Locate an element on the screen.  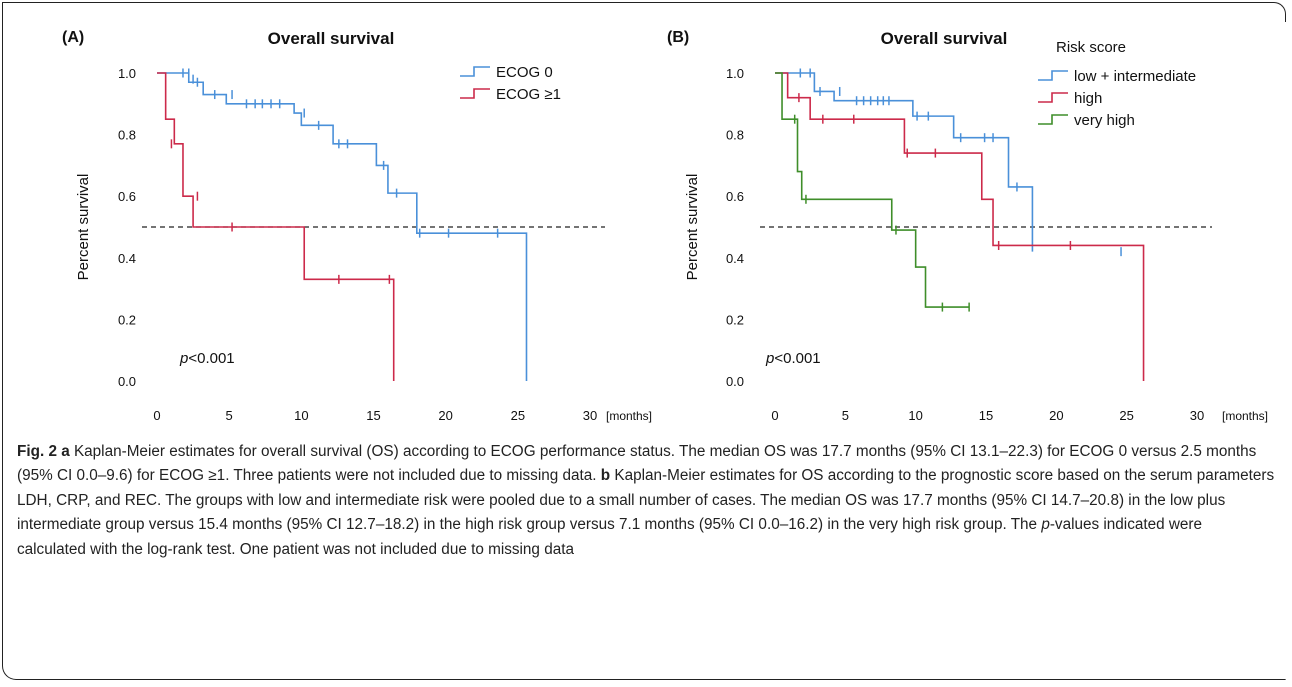
caption-a-label: a is located at coordinates (65, 451).